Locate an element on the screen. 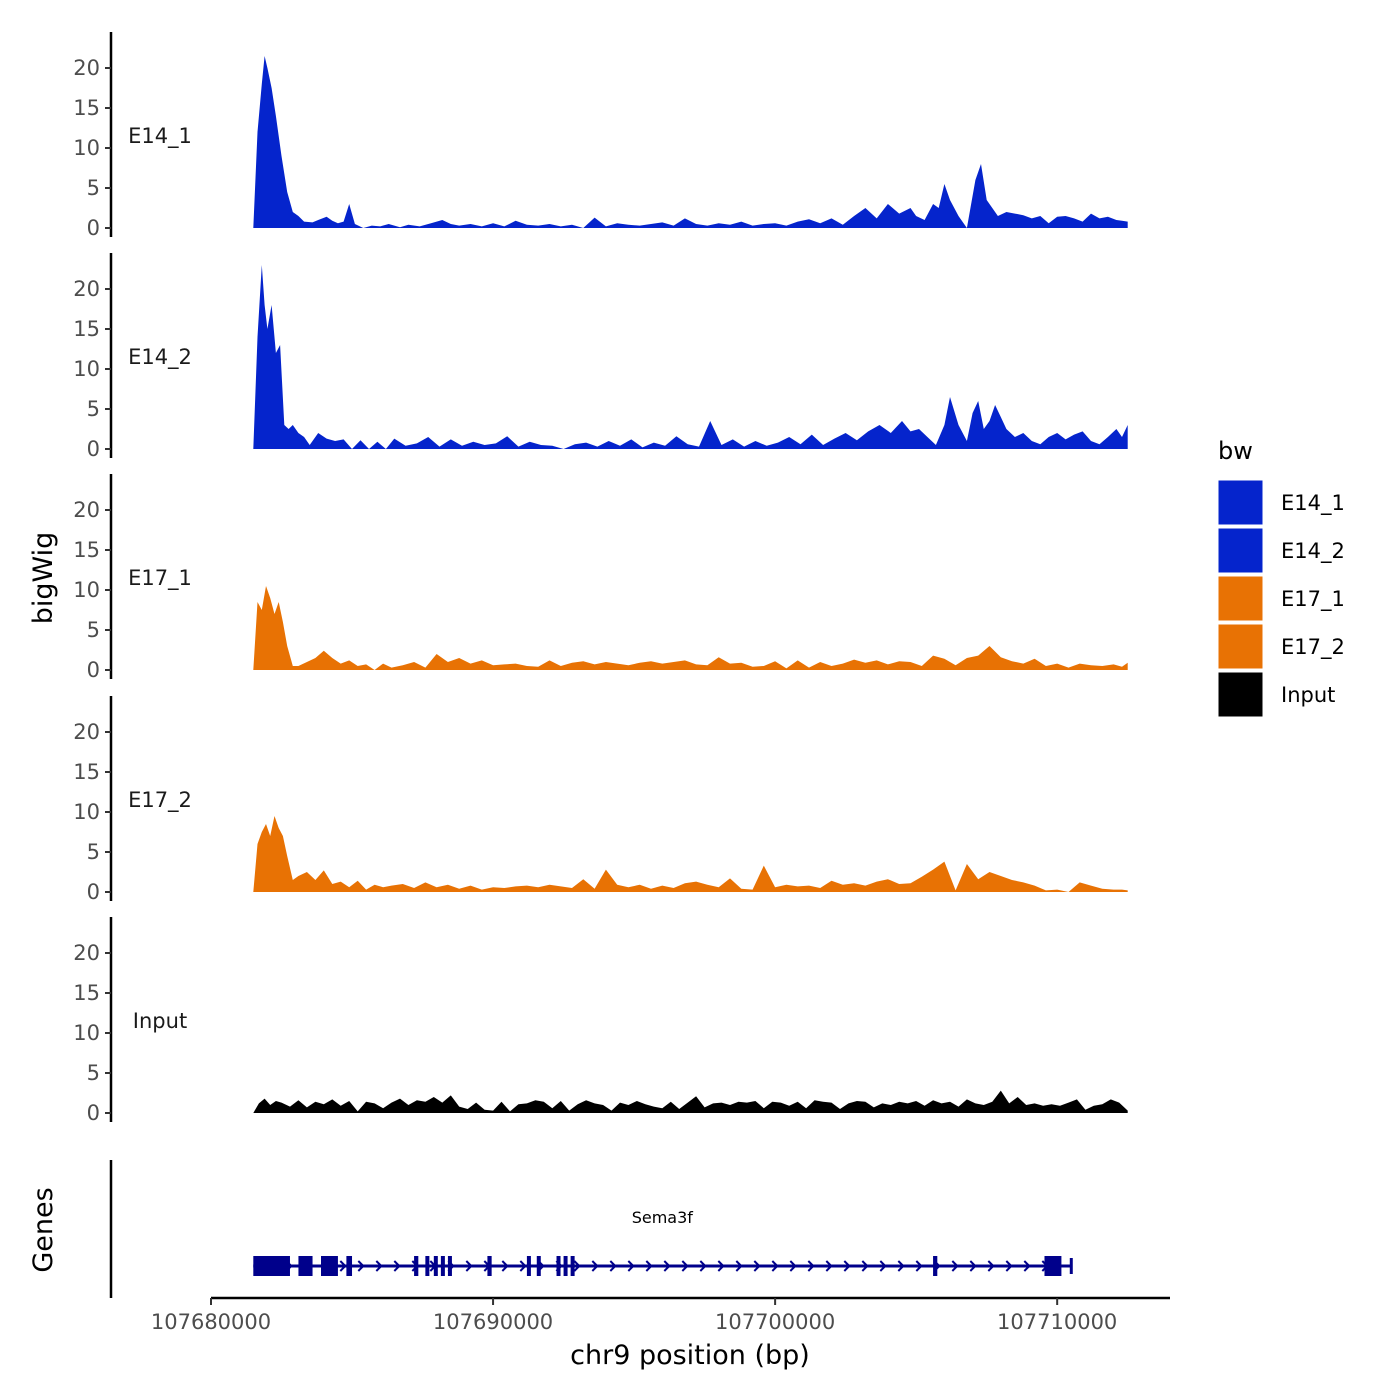 The width and height of the screenshot is (1400, 1400). genes-axis-title: Genes is located at coordinates (43, 1229).